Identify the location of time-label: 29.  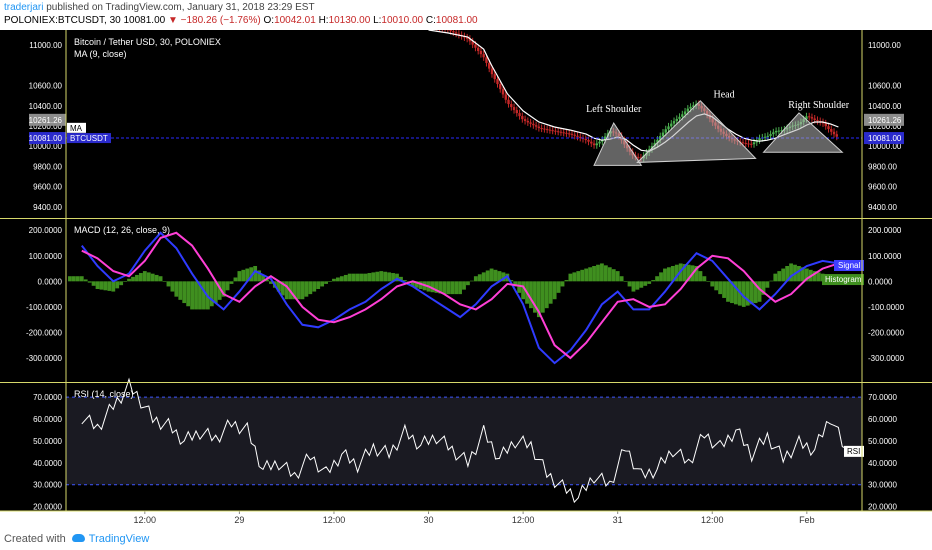
(239, 520).